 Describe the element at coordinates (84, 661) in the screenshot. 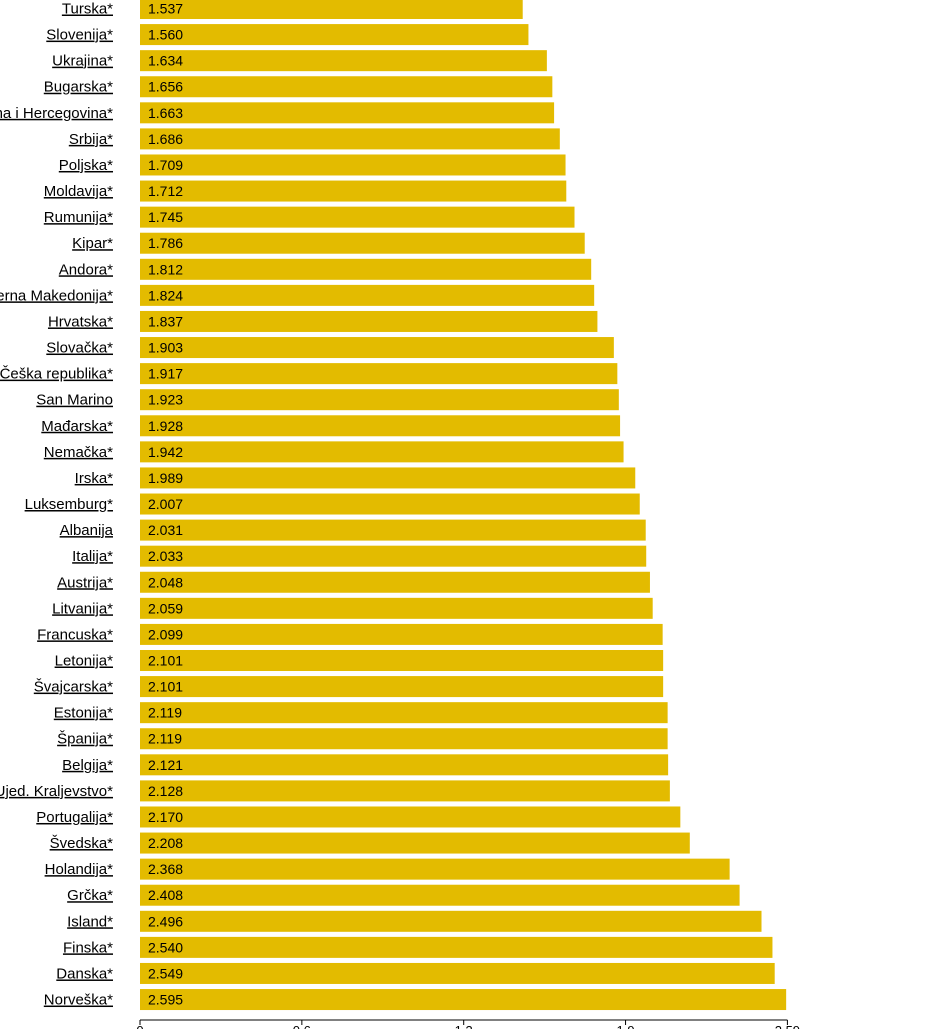

I see `category-label: Letonija*` at that location.